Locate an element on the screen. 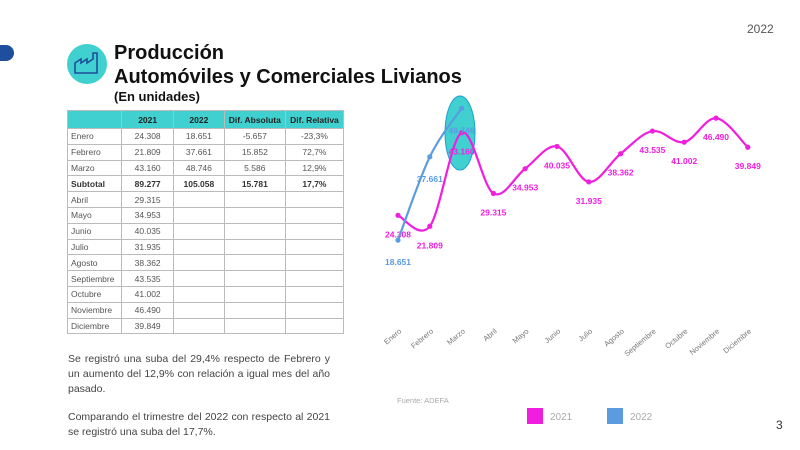  row: Subtotal 89.277 105.058 15.781 17,7% is located at coordinates (205, 184).